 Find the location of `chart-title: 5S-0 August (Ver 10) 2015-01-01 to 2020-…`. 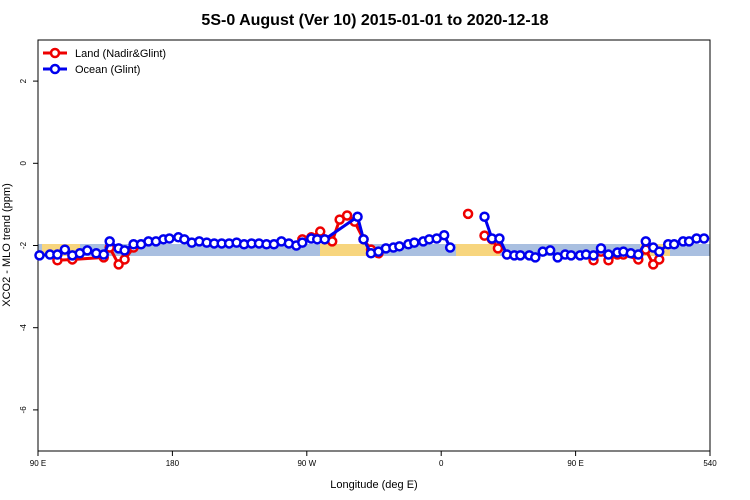

chart-title: 5S-0 August (Ver 10) 2015-01-01 to 2020-… is located at coordinates (374, 20).